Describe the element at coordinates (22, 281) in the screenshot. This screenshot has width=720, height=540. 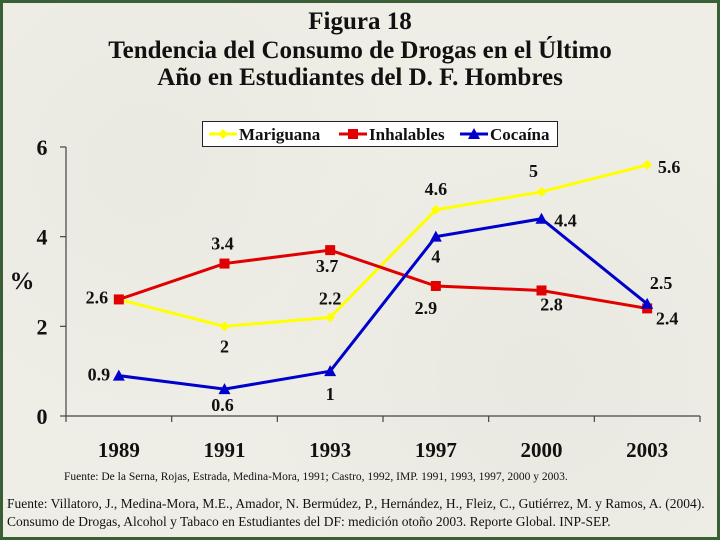
I see `y-axis-label: %` at that location.